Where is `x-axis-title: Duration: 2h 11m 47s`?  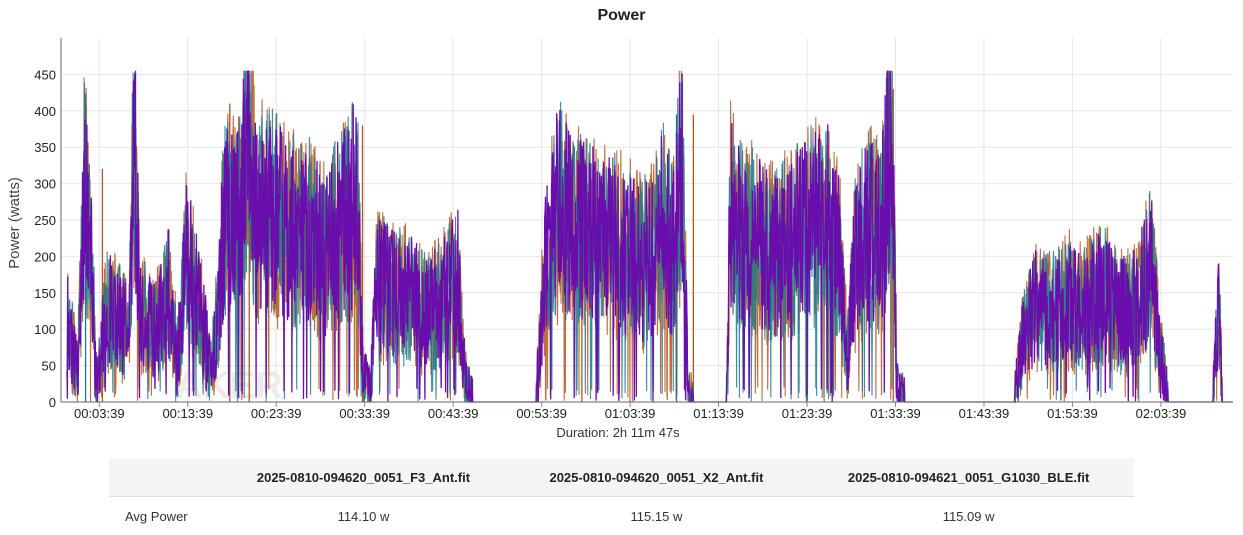 x-axis-title: Duration: 2h 11m 47s is located at coordinates (618, 432).